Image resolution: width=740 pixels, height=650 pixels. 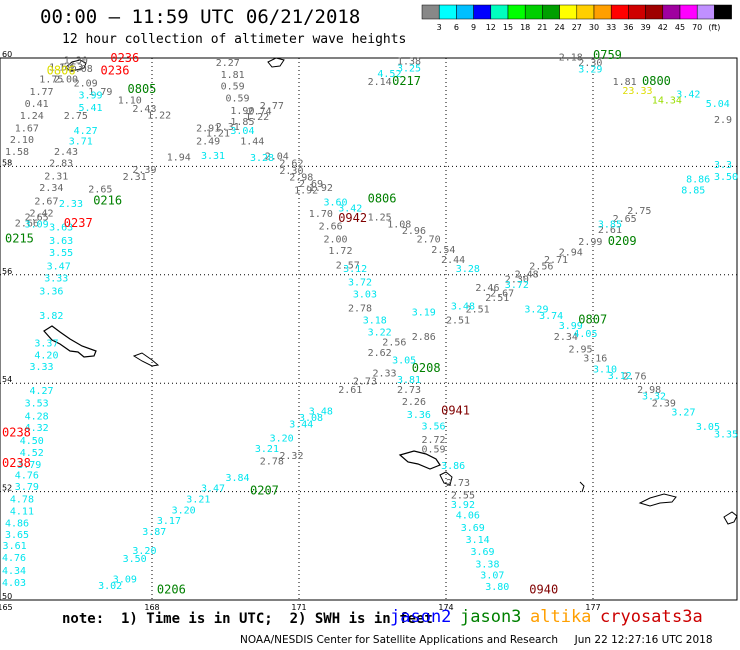 I want to click on wave-height-value: 3.63, so click(x=61, y=227).